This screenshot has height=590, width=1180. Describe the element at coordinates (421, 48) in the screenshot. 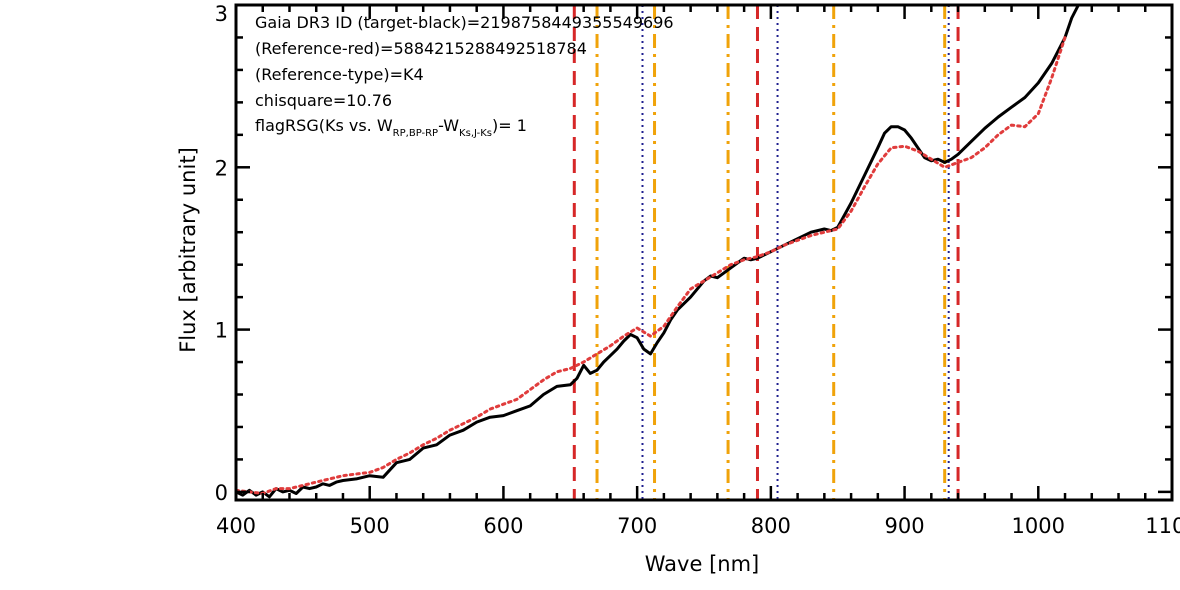

I see `annotation-line-2: (Reference-red)=5884215288492518784` at that location.